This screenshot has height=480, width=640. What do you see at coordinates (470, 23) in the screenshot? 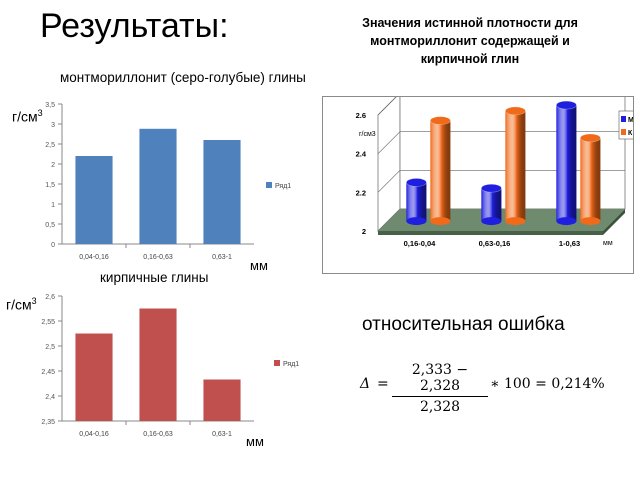
I see `heading-line-1: Значения истинной плотности для` at bounding box center [470, 23].